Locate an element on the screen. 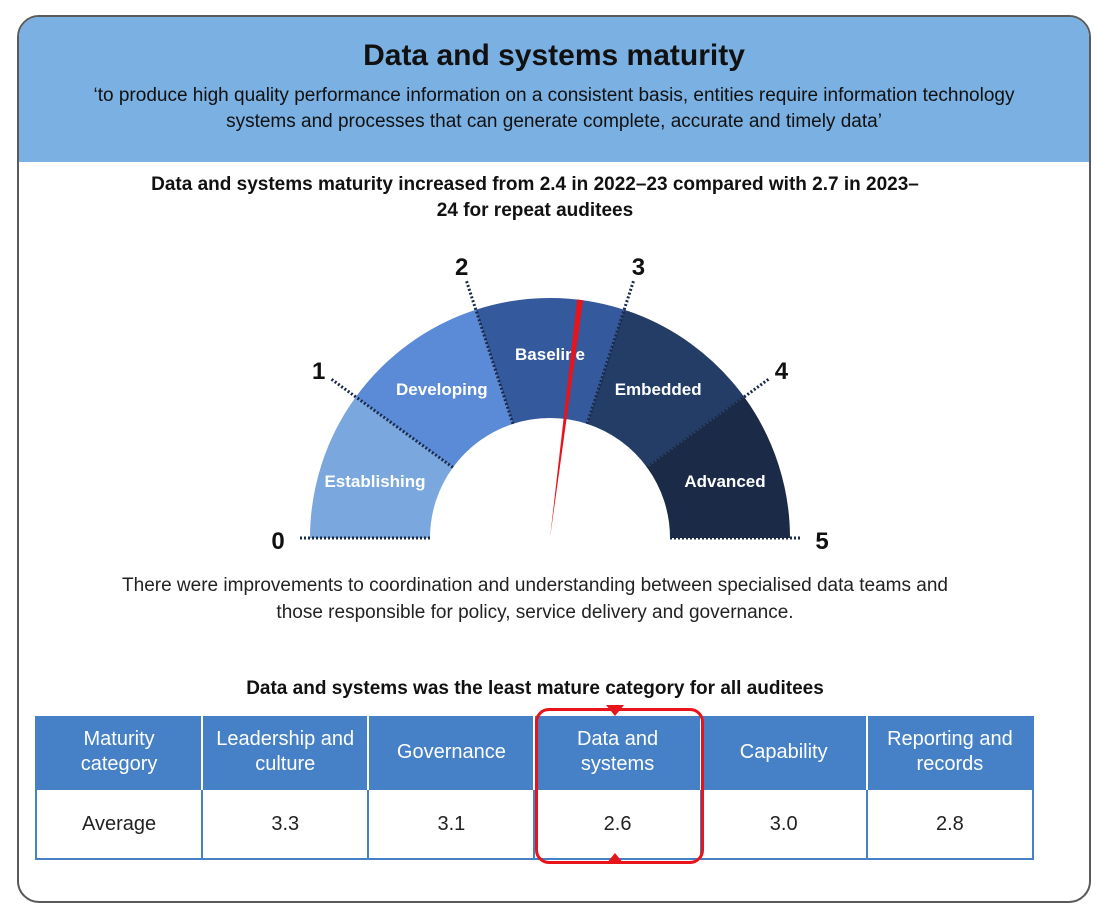 The image size is (1106, 921). gauge-segment-baseline is located at coordinates (550, 361).